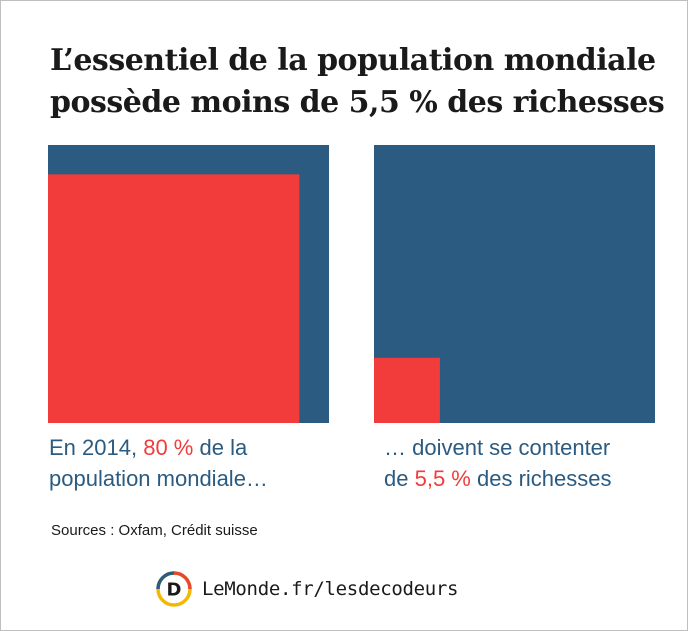 This screenshot has height=631, width=688. I want to click on title-line-1: L’essentiel de la population mondiale, so click(353, 60).